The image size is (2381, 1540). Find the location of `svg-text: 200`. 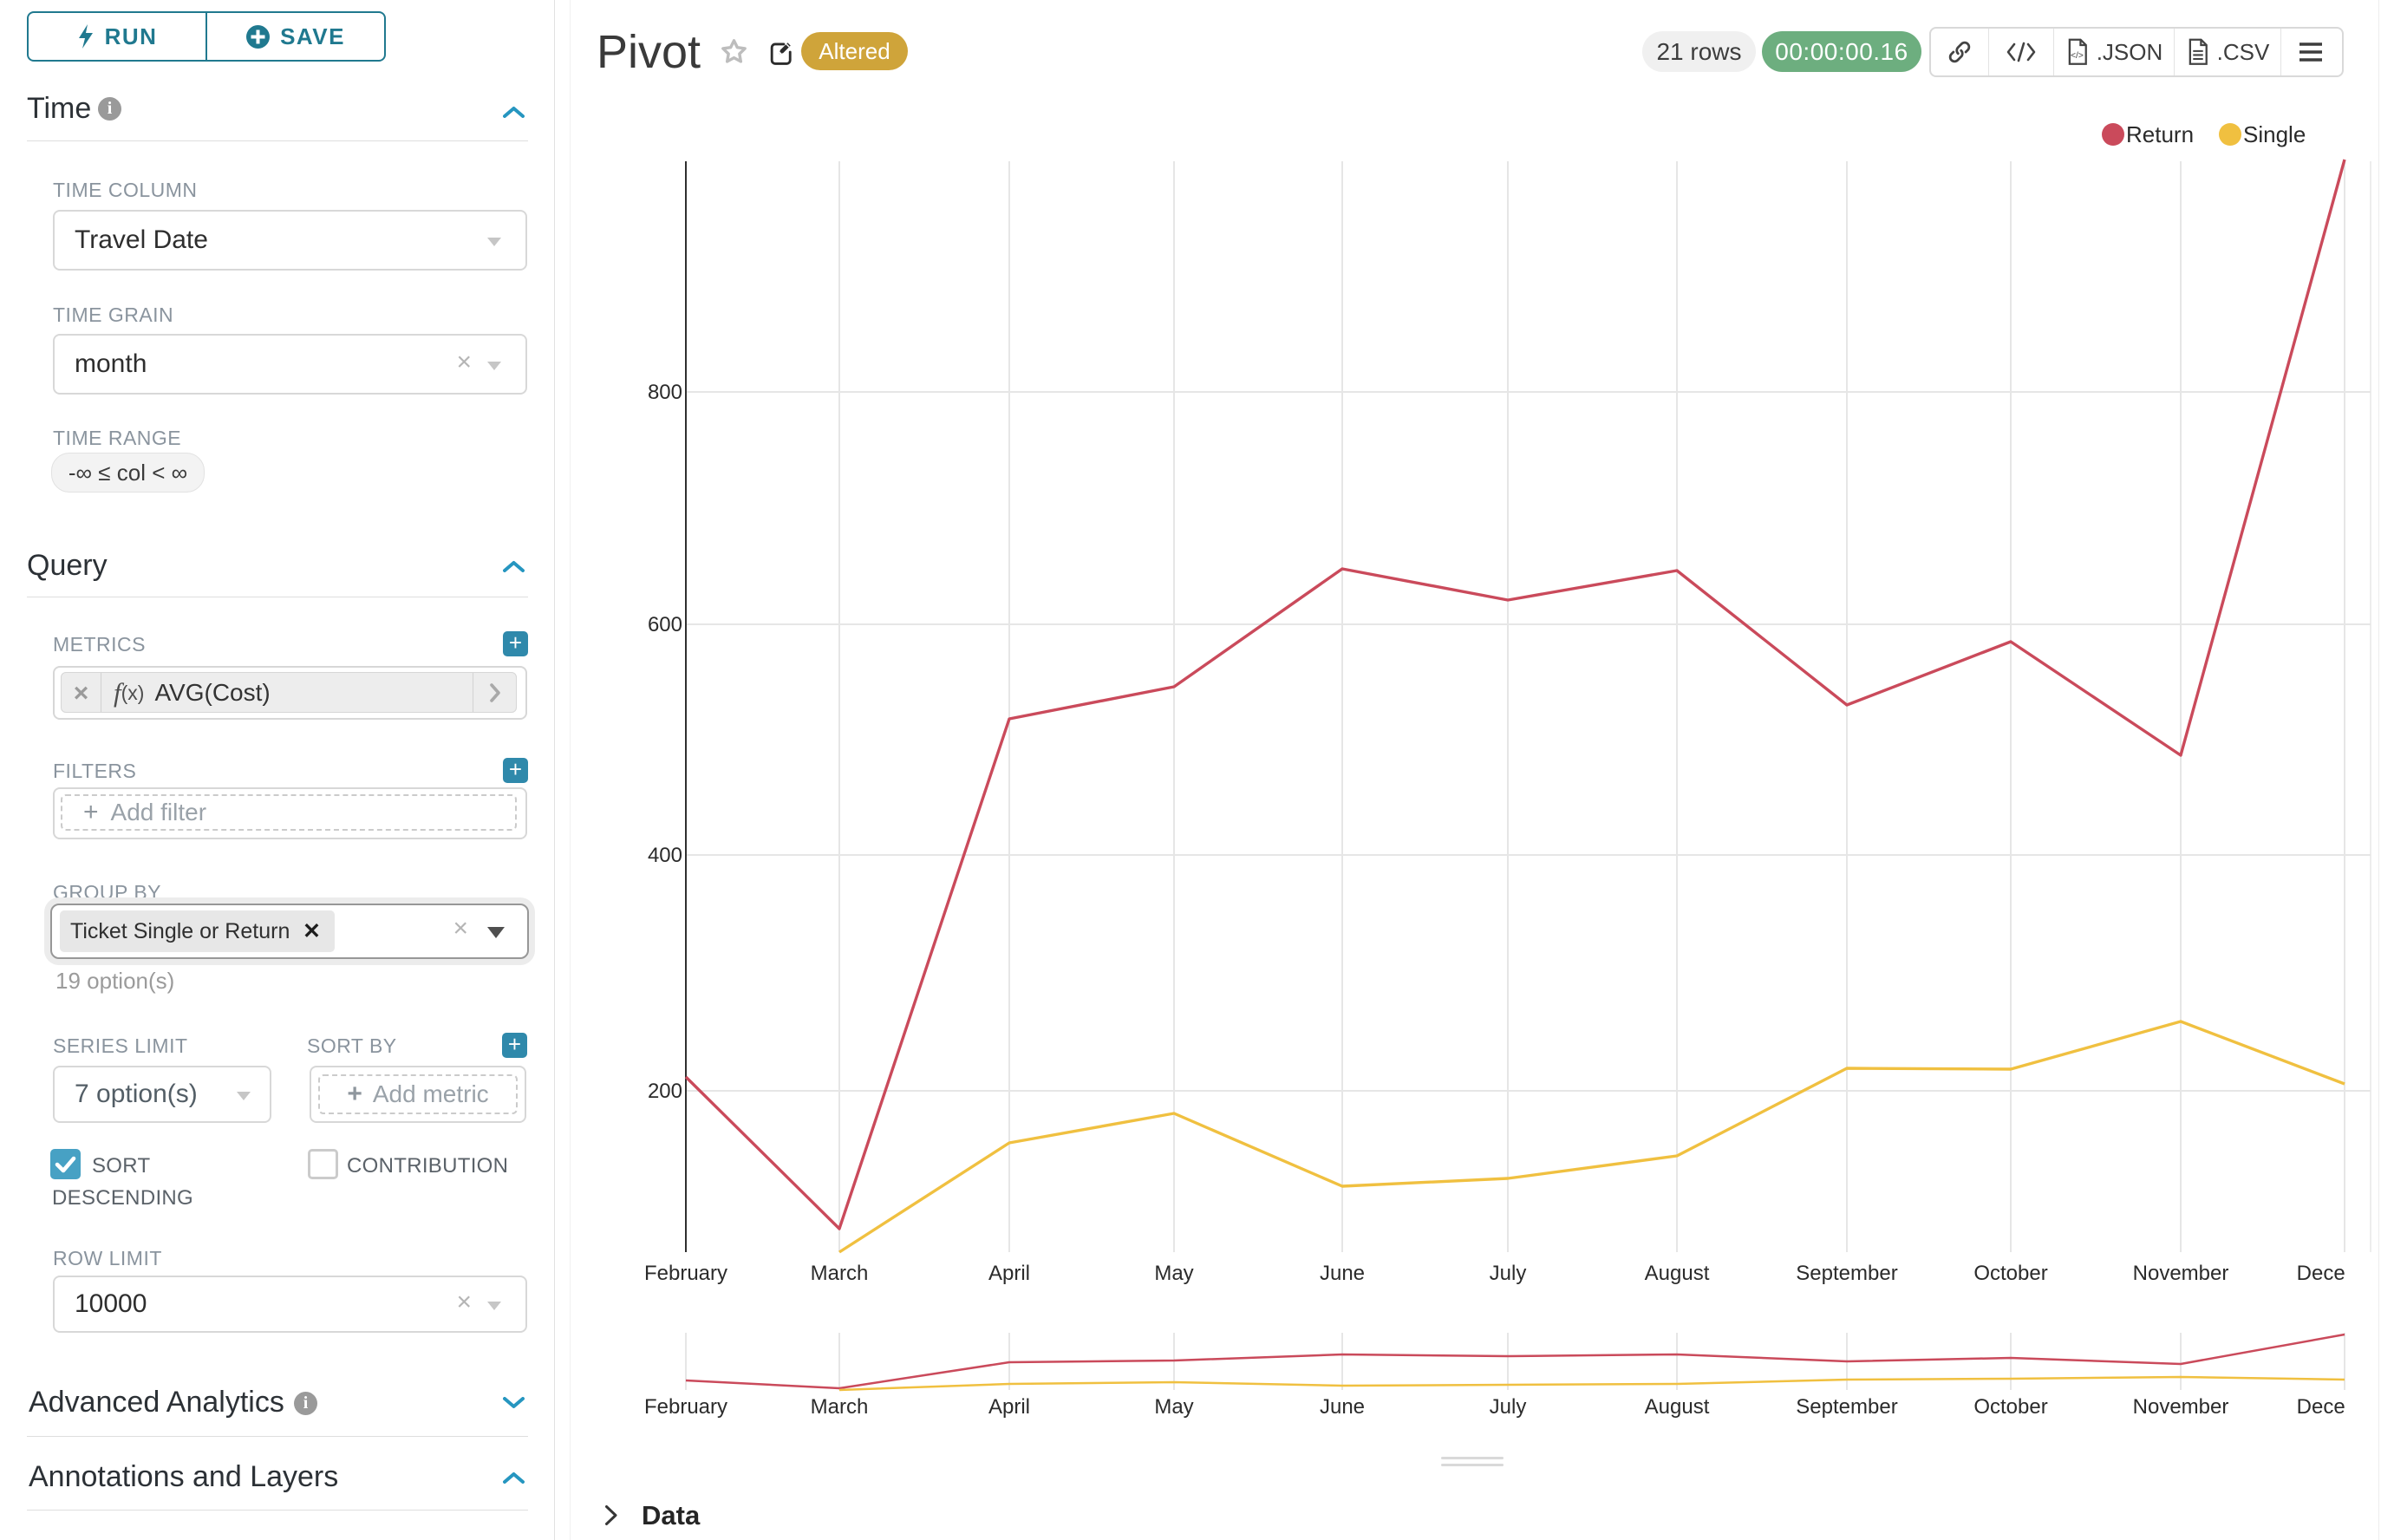

svg-text: 200 is located at coordinates (665, 1091).